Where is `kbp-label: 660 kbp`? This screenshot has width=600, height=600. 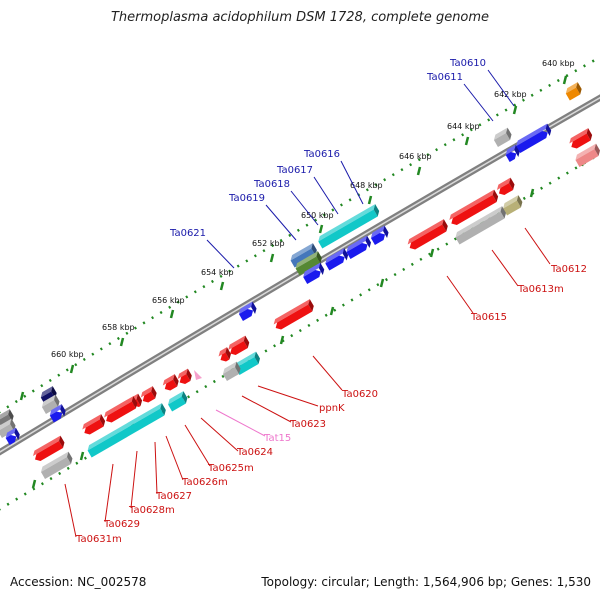 kbp-label: 660 kbp is located at coordinates (67, 354).